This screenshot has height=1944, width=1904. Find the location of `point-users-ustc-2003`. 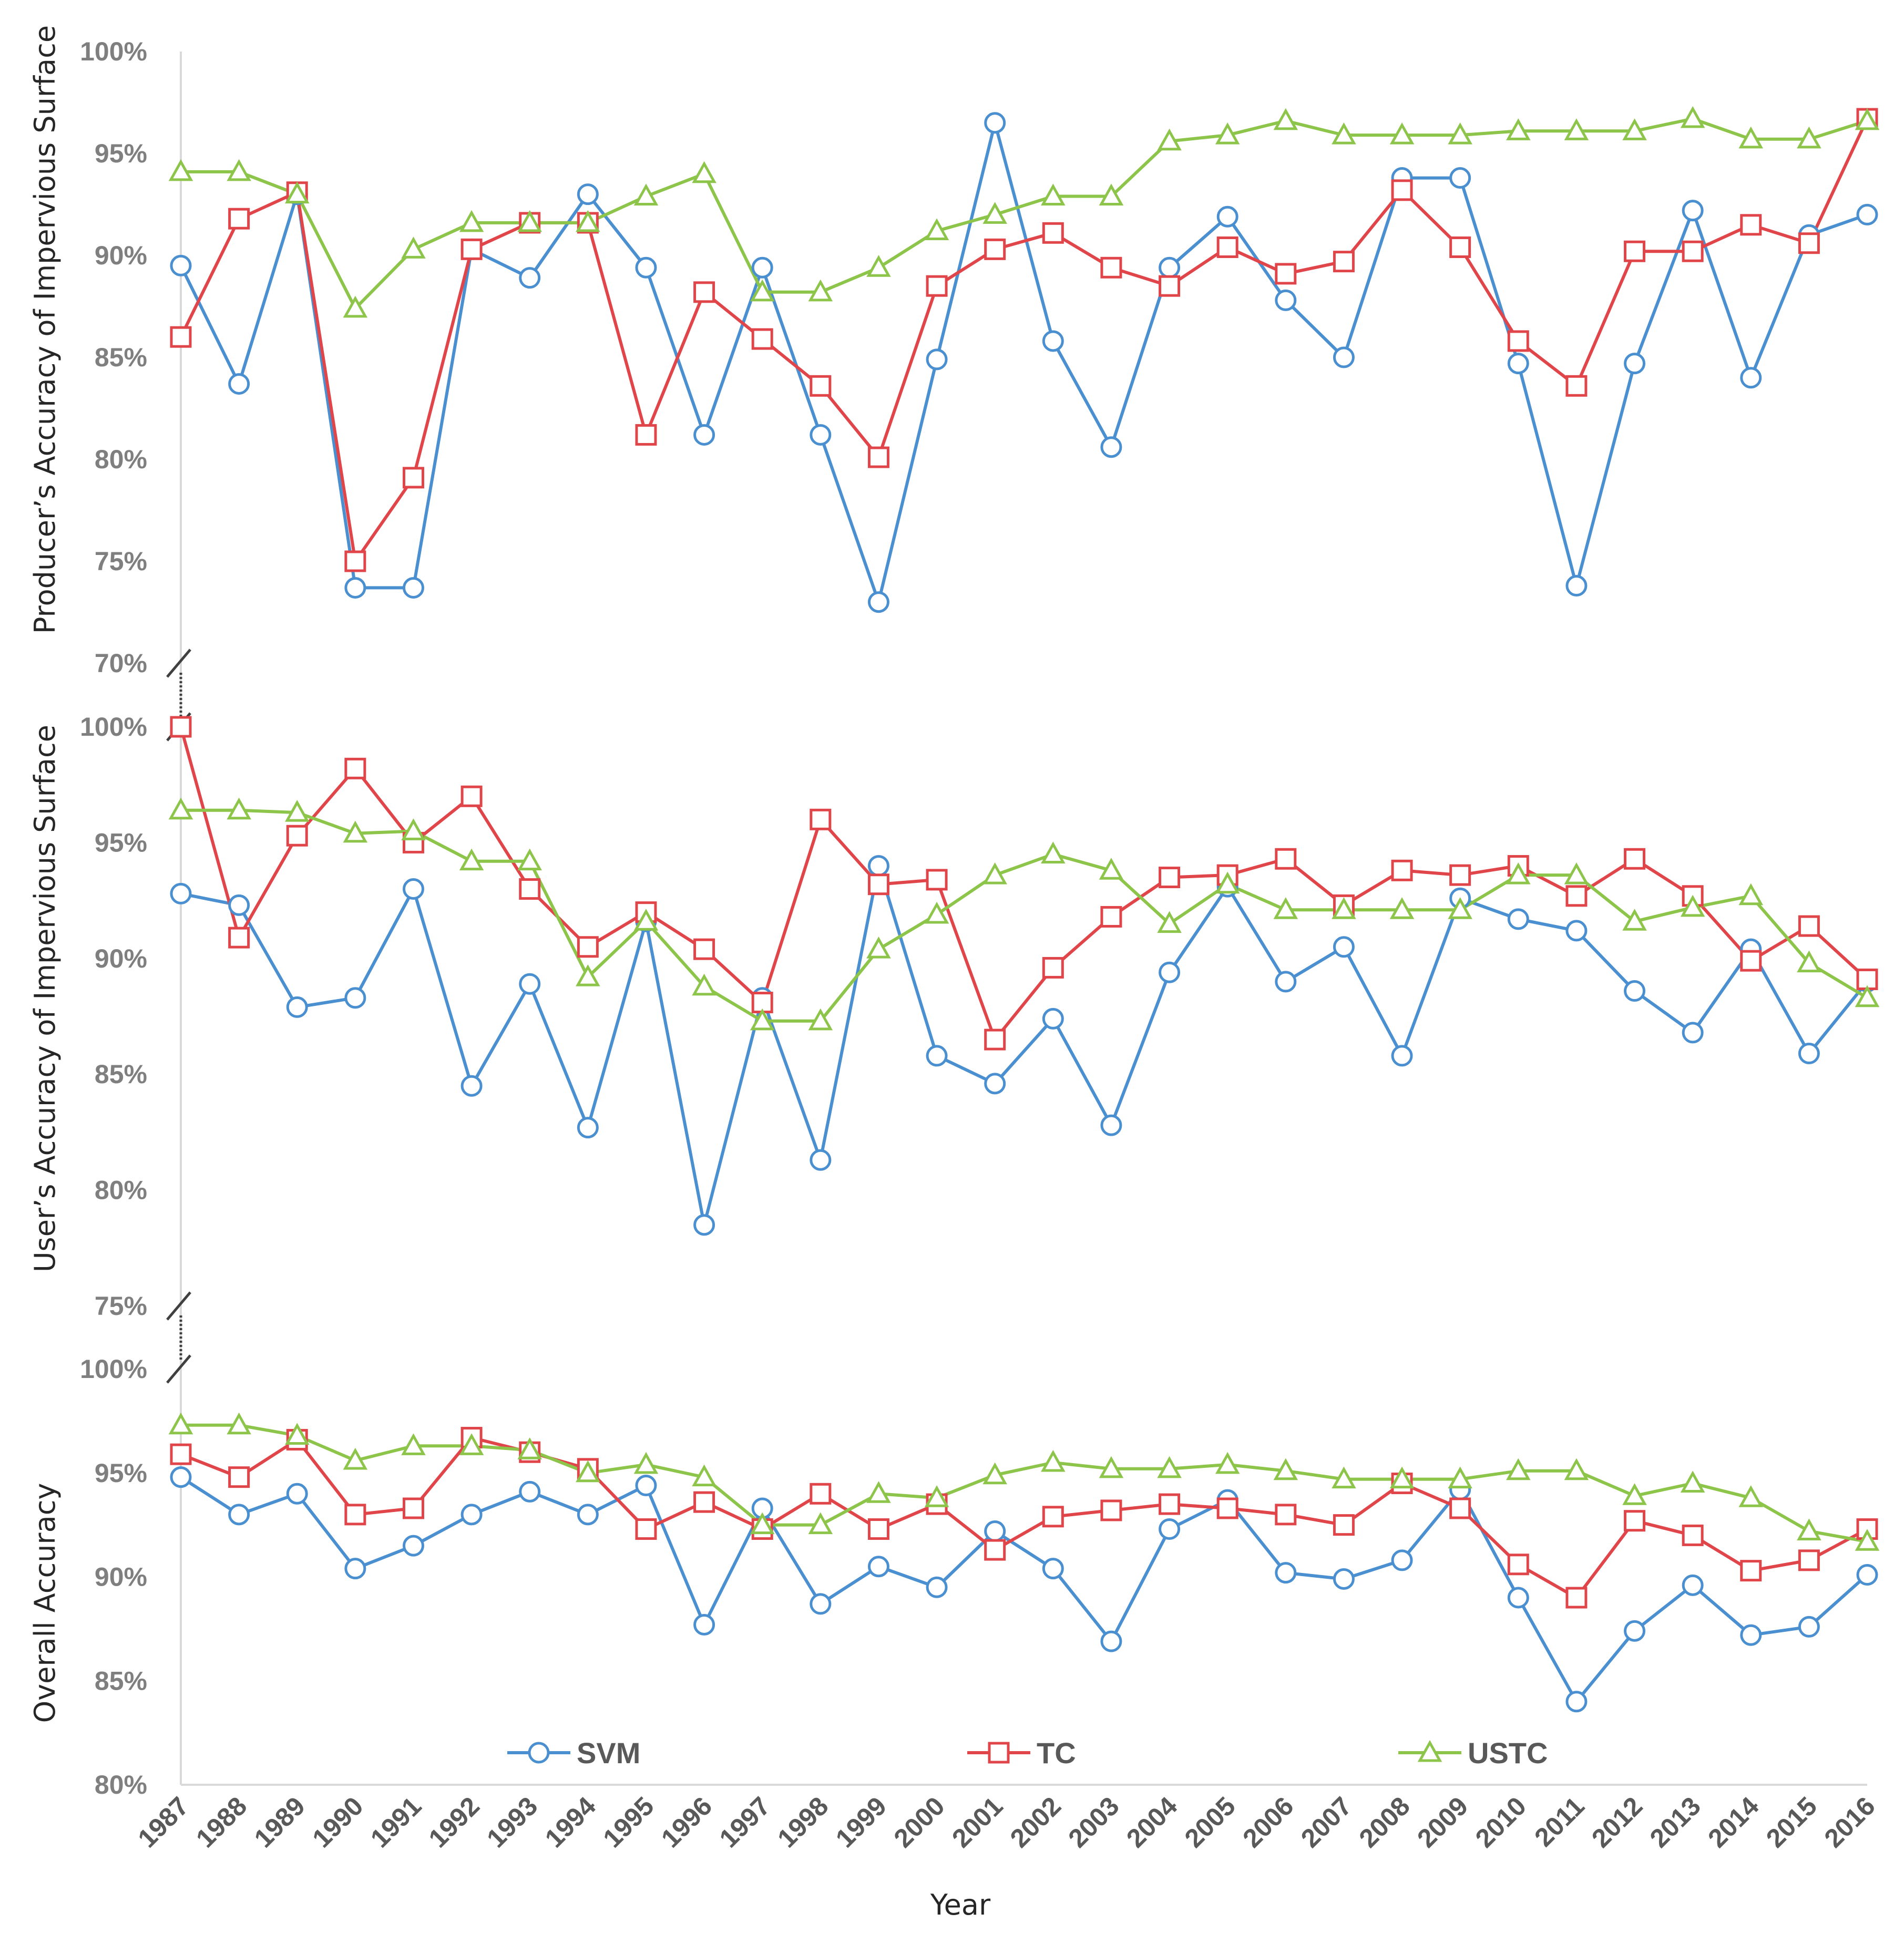

point-users-ustc-2003 is located at coordinates (1112, 869).